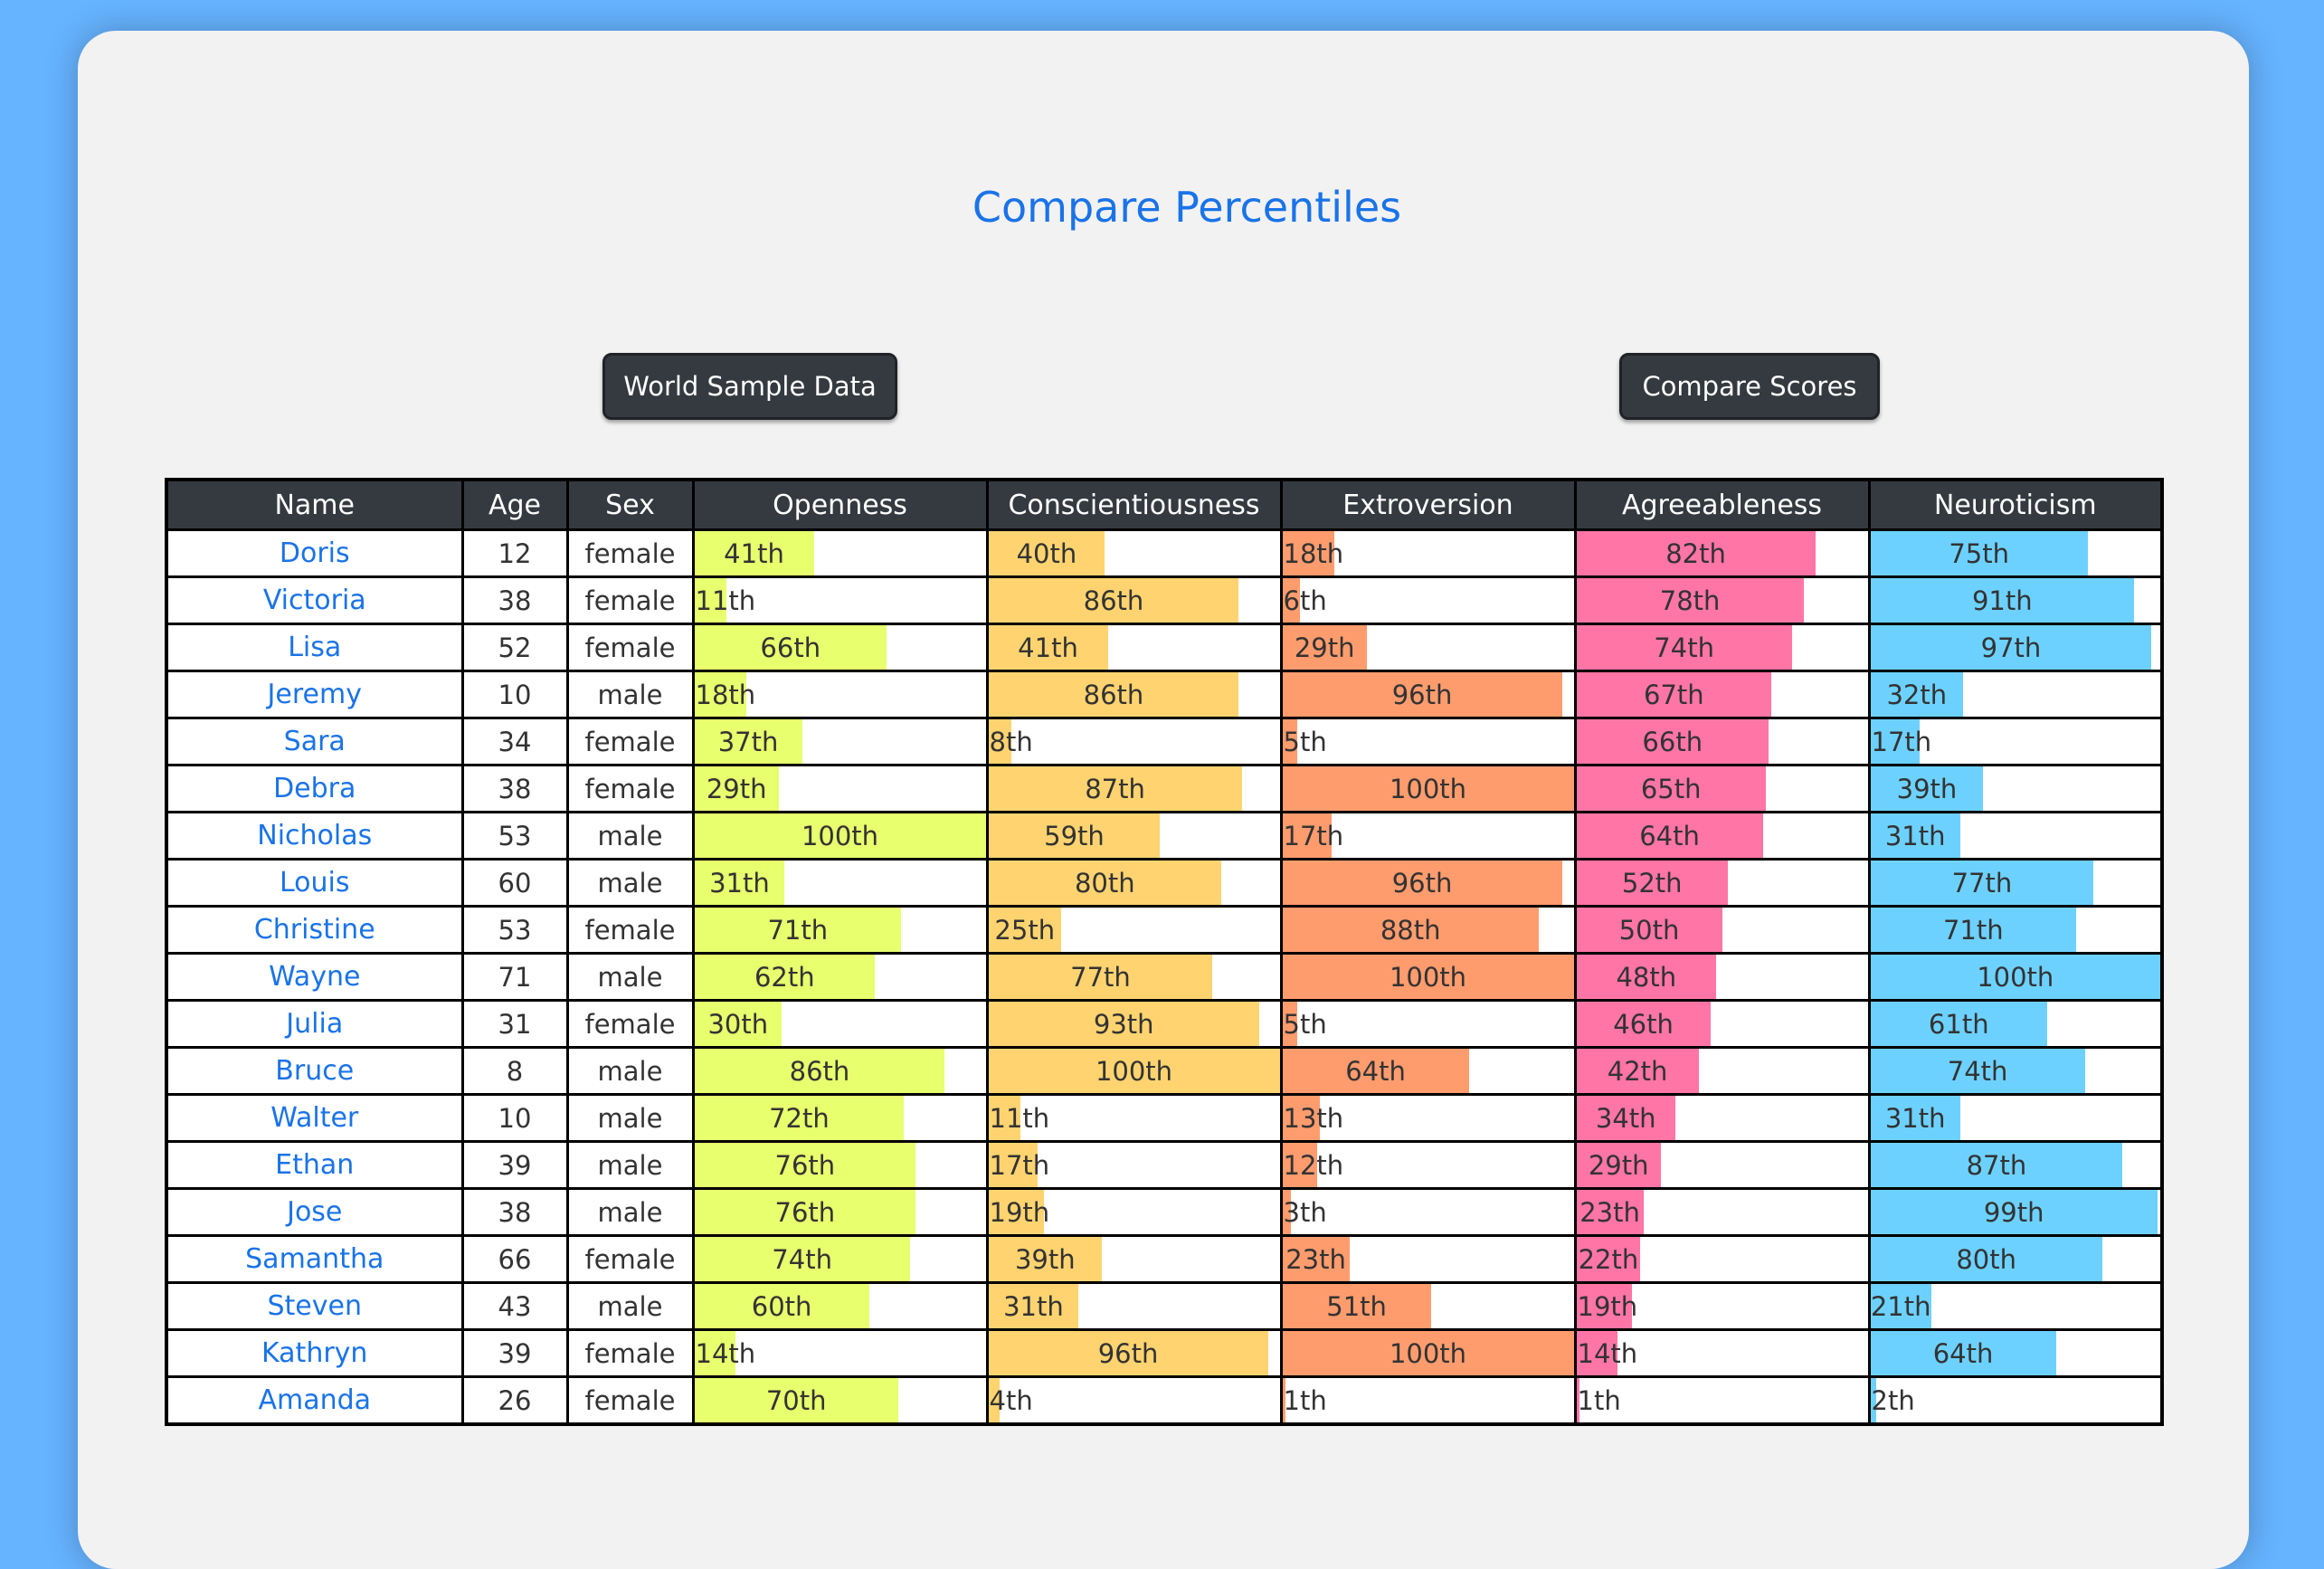 The image size is (2324, 1569). What do you see at coordinates (315, 1306) in the screenshot?
I see `person-name-link: Steven` at bounding box center [315, 1306].